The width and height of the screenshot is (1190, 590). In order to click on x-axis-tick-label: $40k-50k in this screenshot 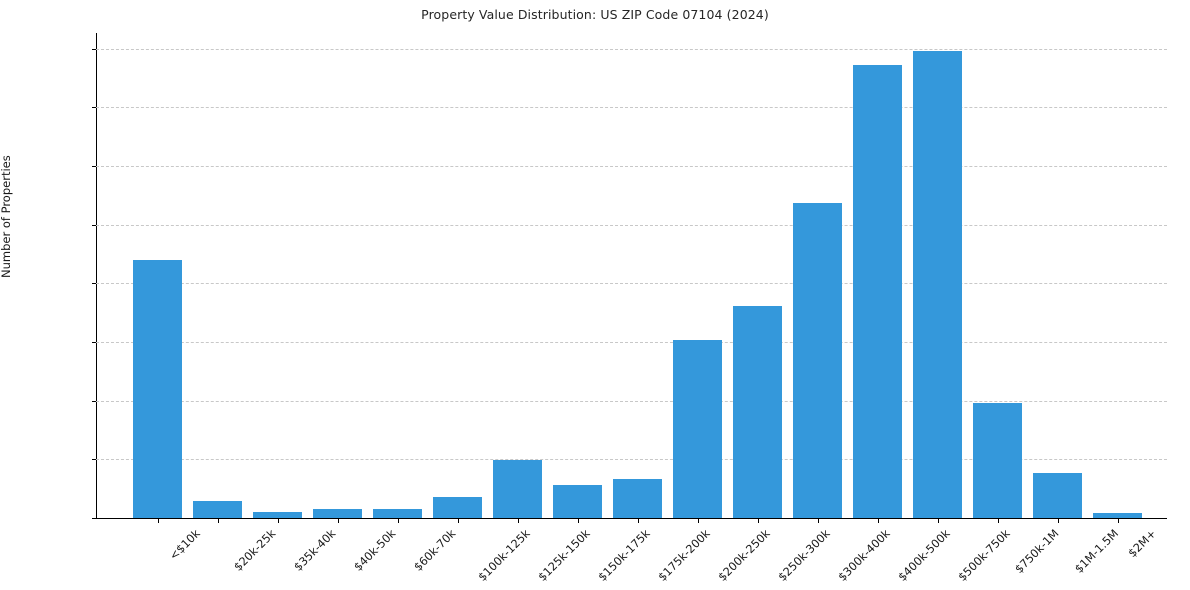, I will do `click(375, 550)`.